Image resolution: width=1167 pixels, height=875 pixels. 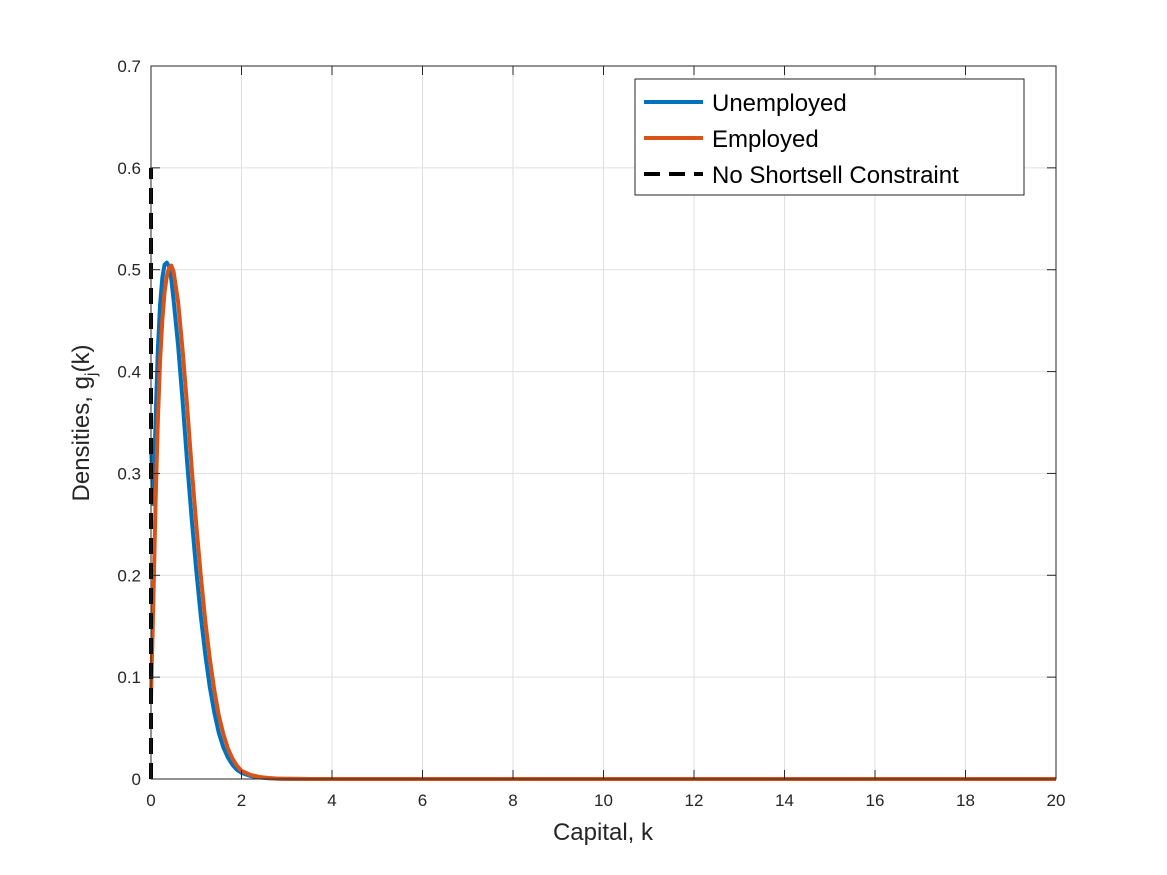 What do you see at coordinates (129, 270) in the screenshot?
I see `y-tick-label: 0.5` at bounding box center [129, 270].